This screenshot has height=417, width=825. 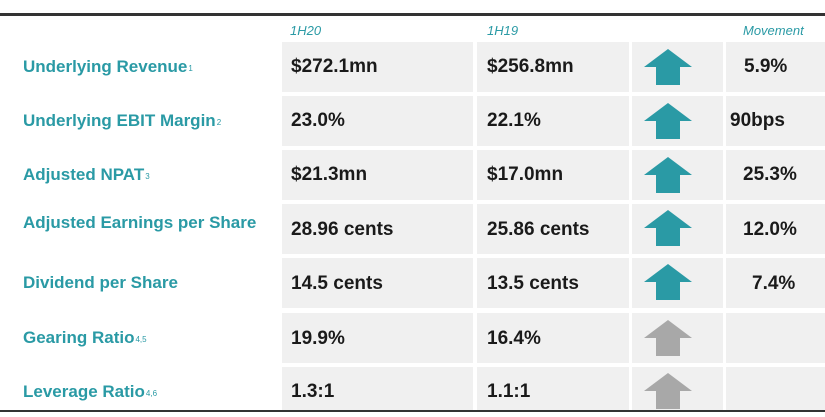 I want to click on value-1h20: 14.5 cents, so click(x=337, y=283).